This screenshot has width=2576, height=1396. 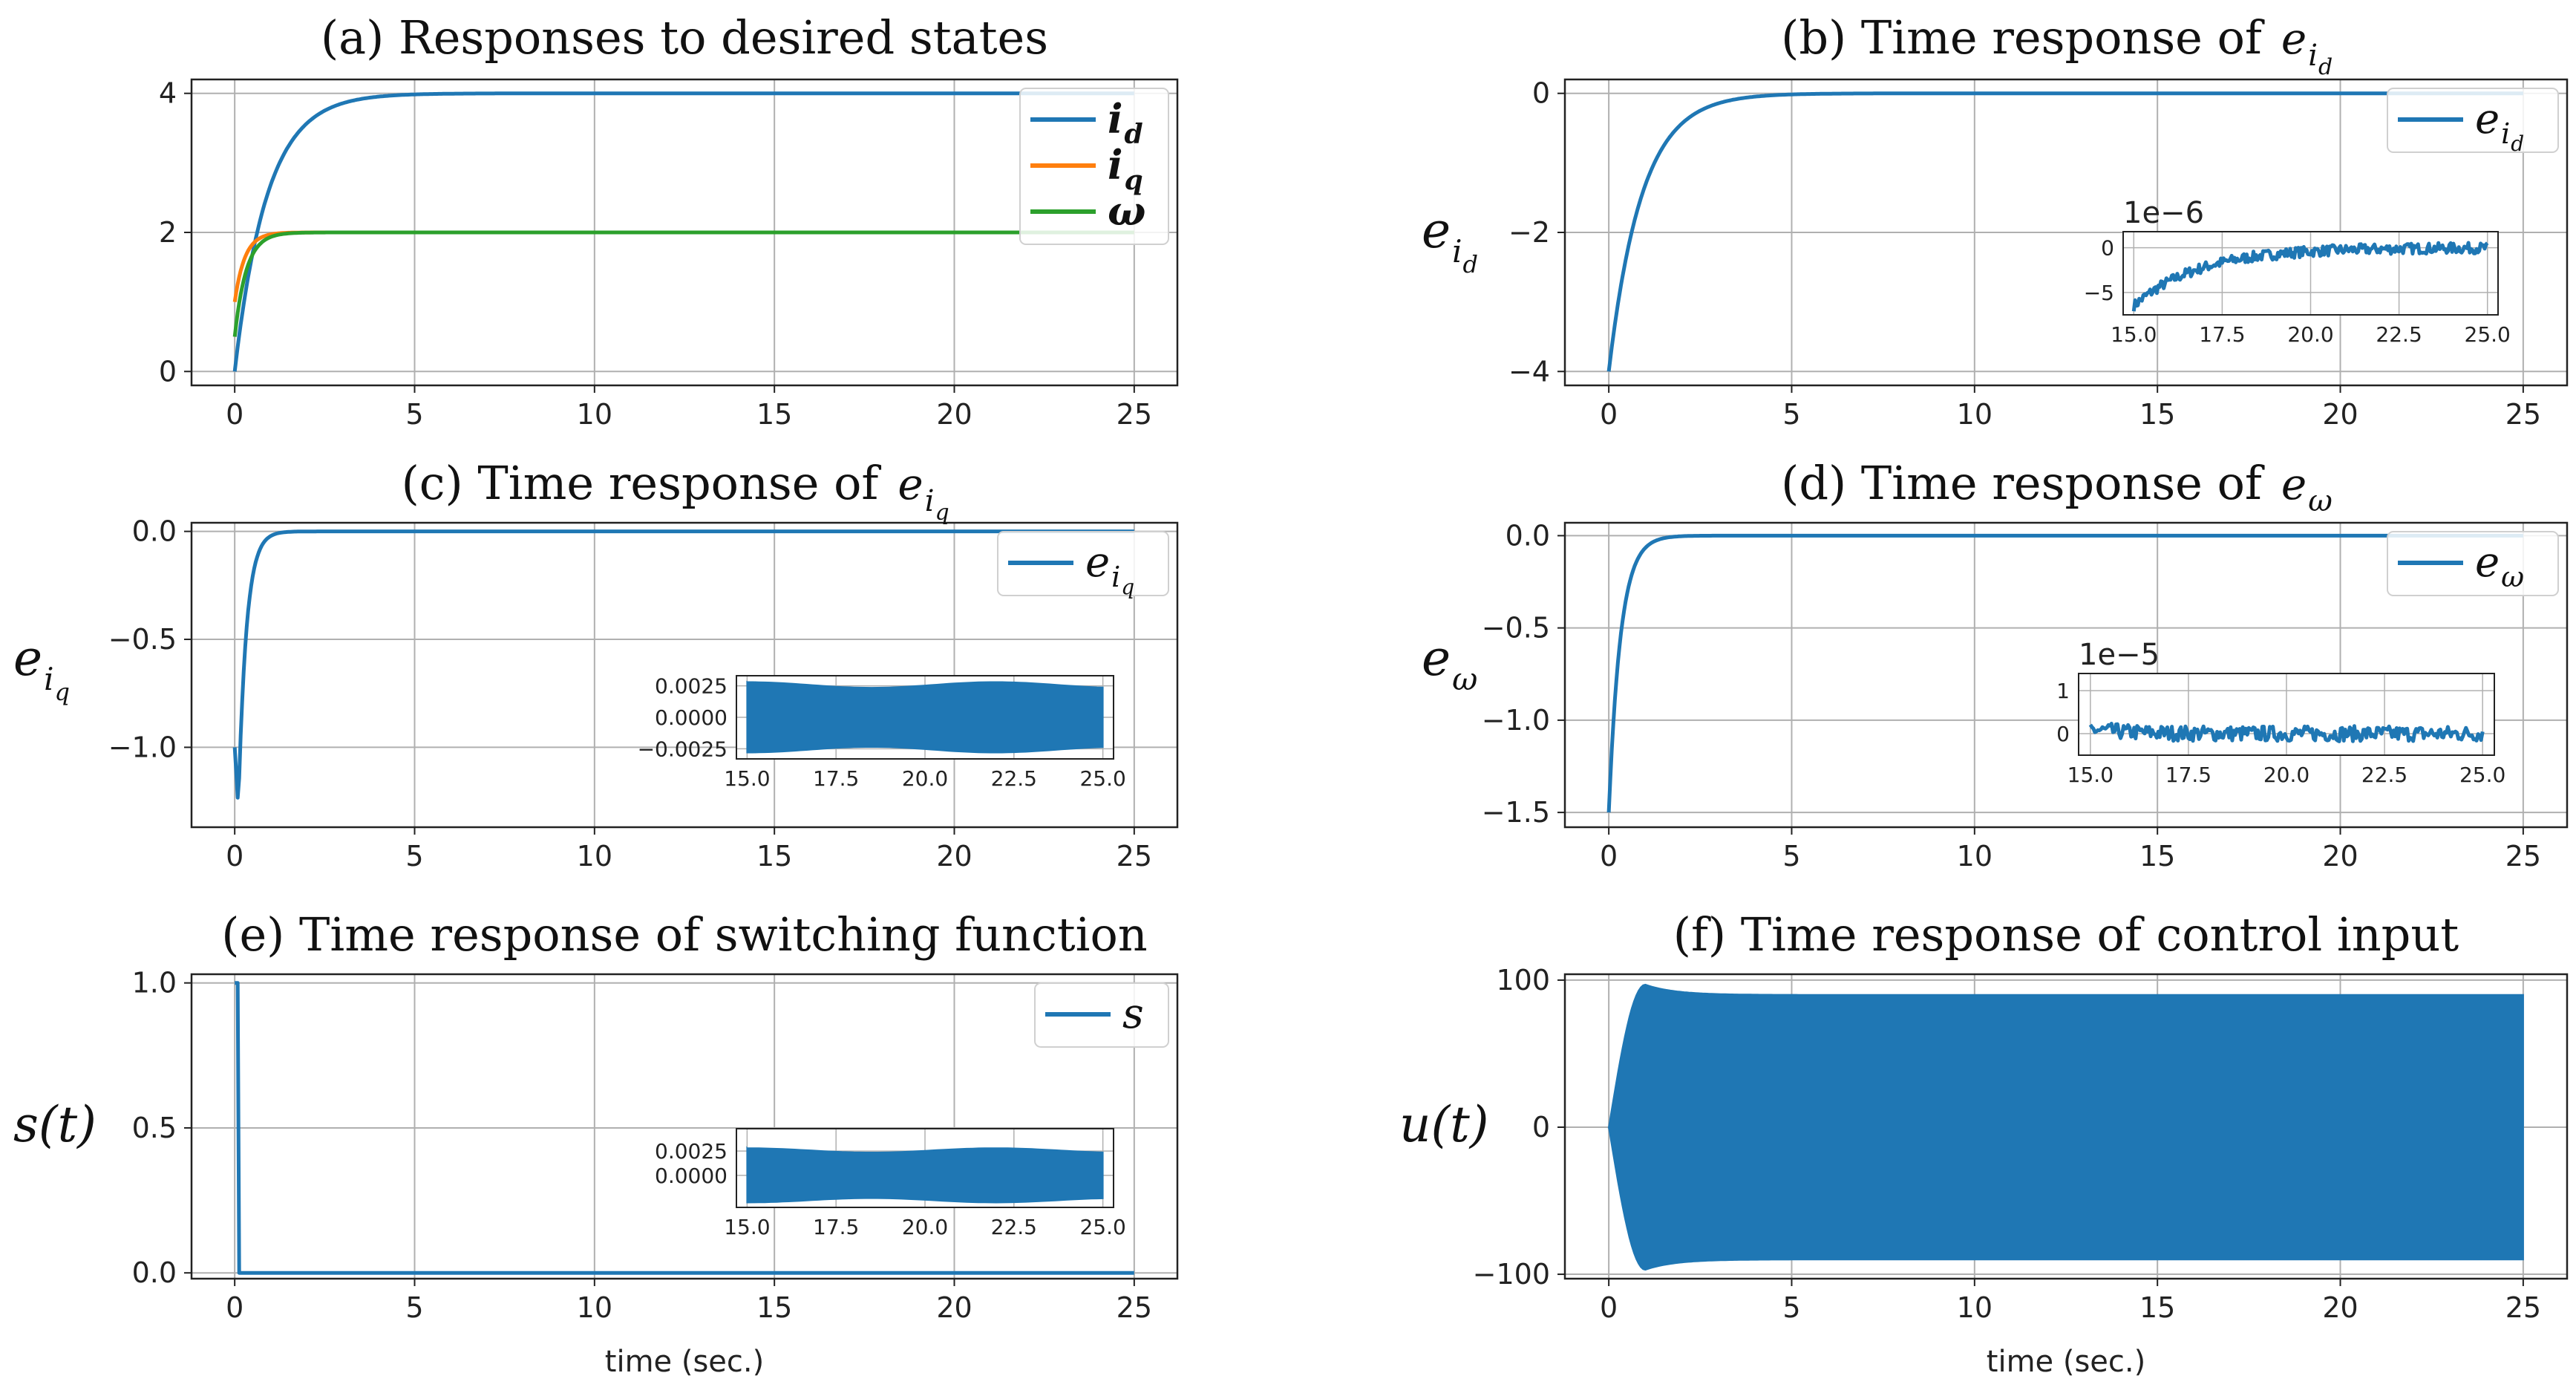 What do you see at coordinates (1127, 587) in the screenshot?
I see `legend-label-subsubscript: q` at bounding box center [1127, 587].